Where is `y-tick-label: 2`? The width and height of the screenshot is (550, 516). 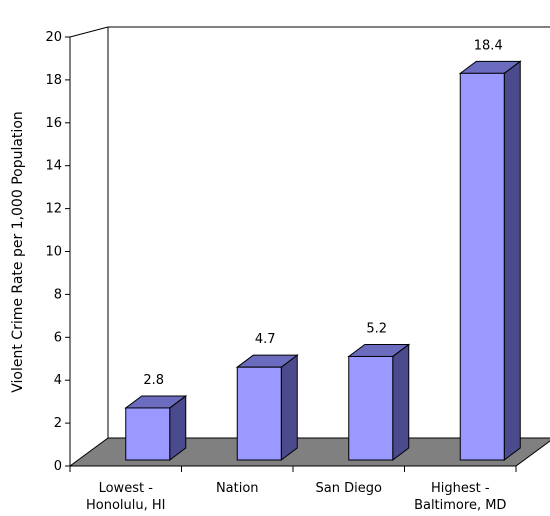
y-tick-label: 2 is located at coordinates (58, 423).